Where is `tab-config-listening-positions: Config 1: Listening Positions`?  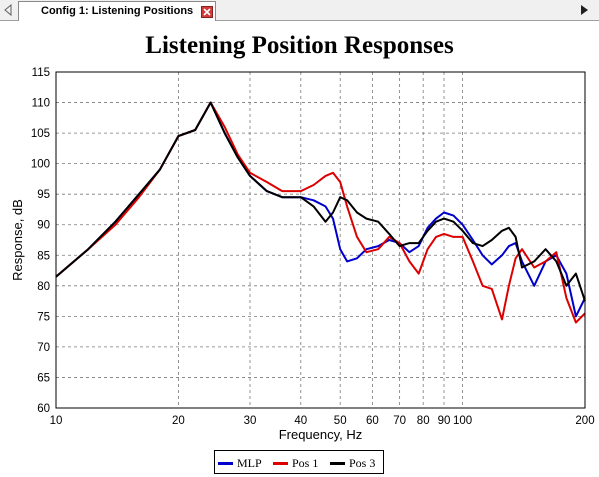 tab-config-listening-positions: Config 1: Listening Positions is located at coordinates (117, 11).